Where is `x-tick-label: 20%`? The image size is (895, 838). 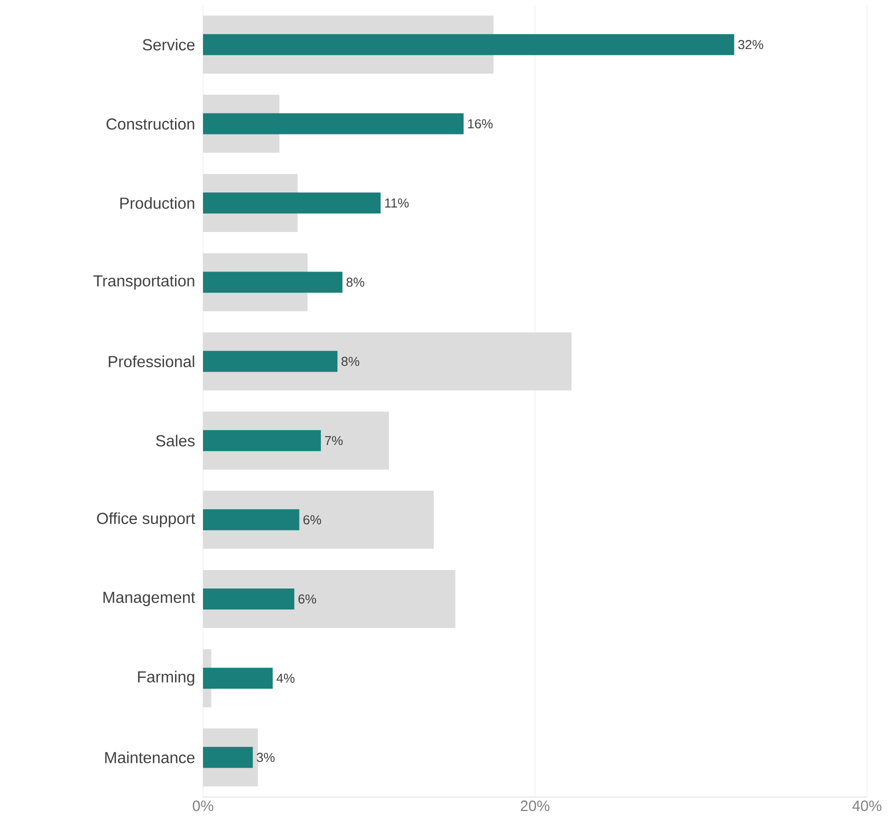 x-tick-label: 20% is located at coordinates (535, 806).